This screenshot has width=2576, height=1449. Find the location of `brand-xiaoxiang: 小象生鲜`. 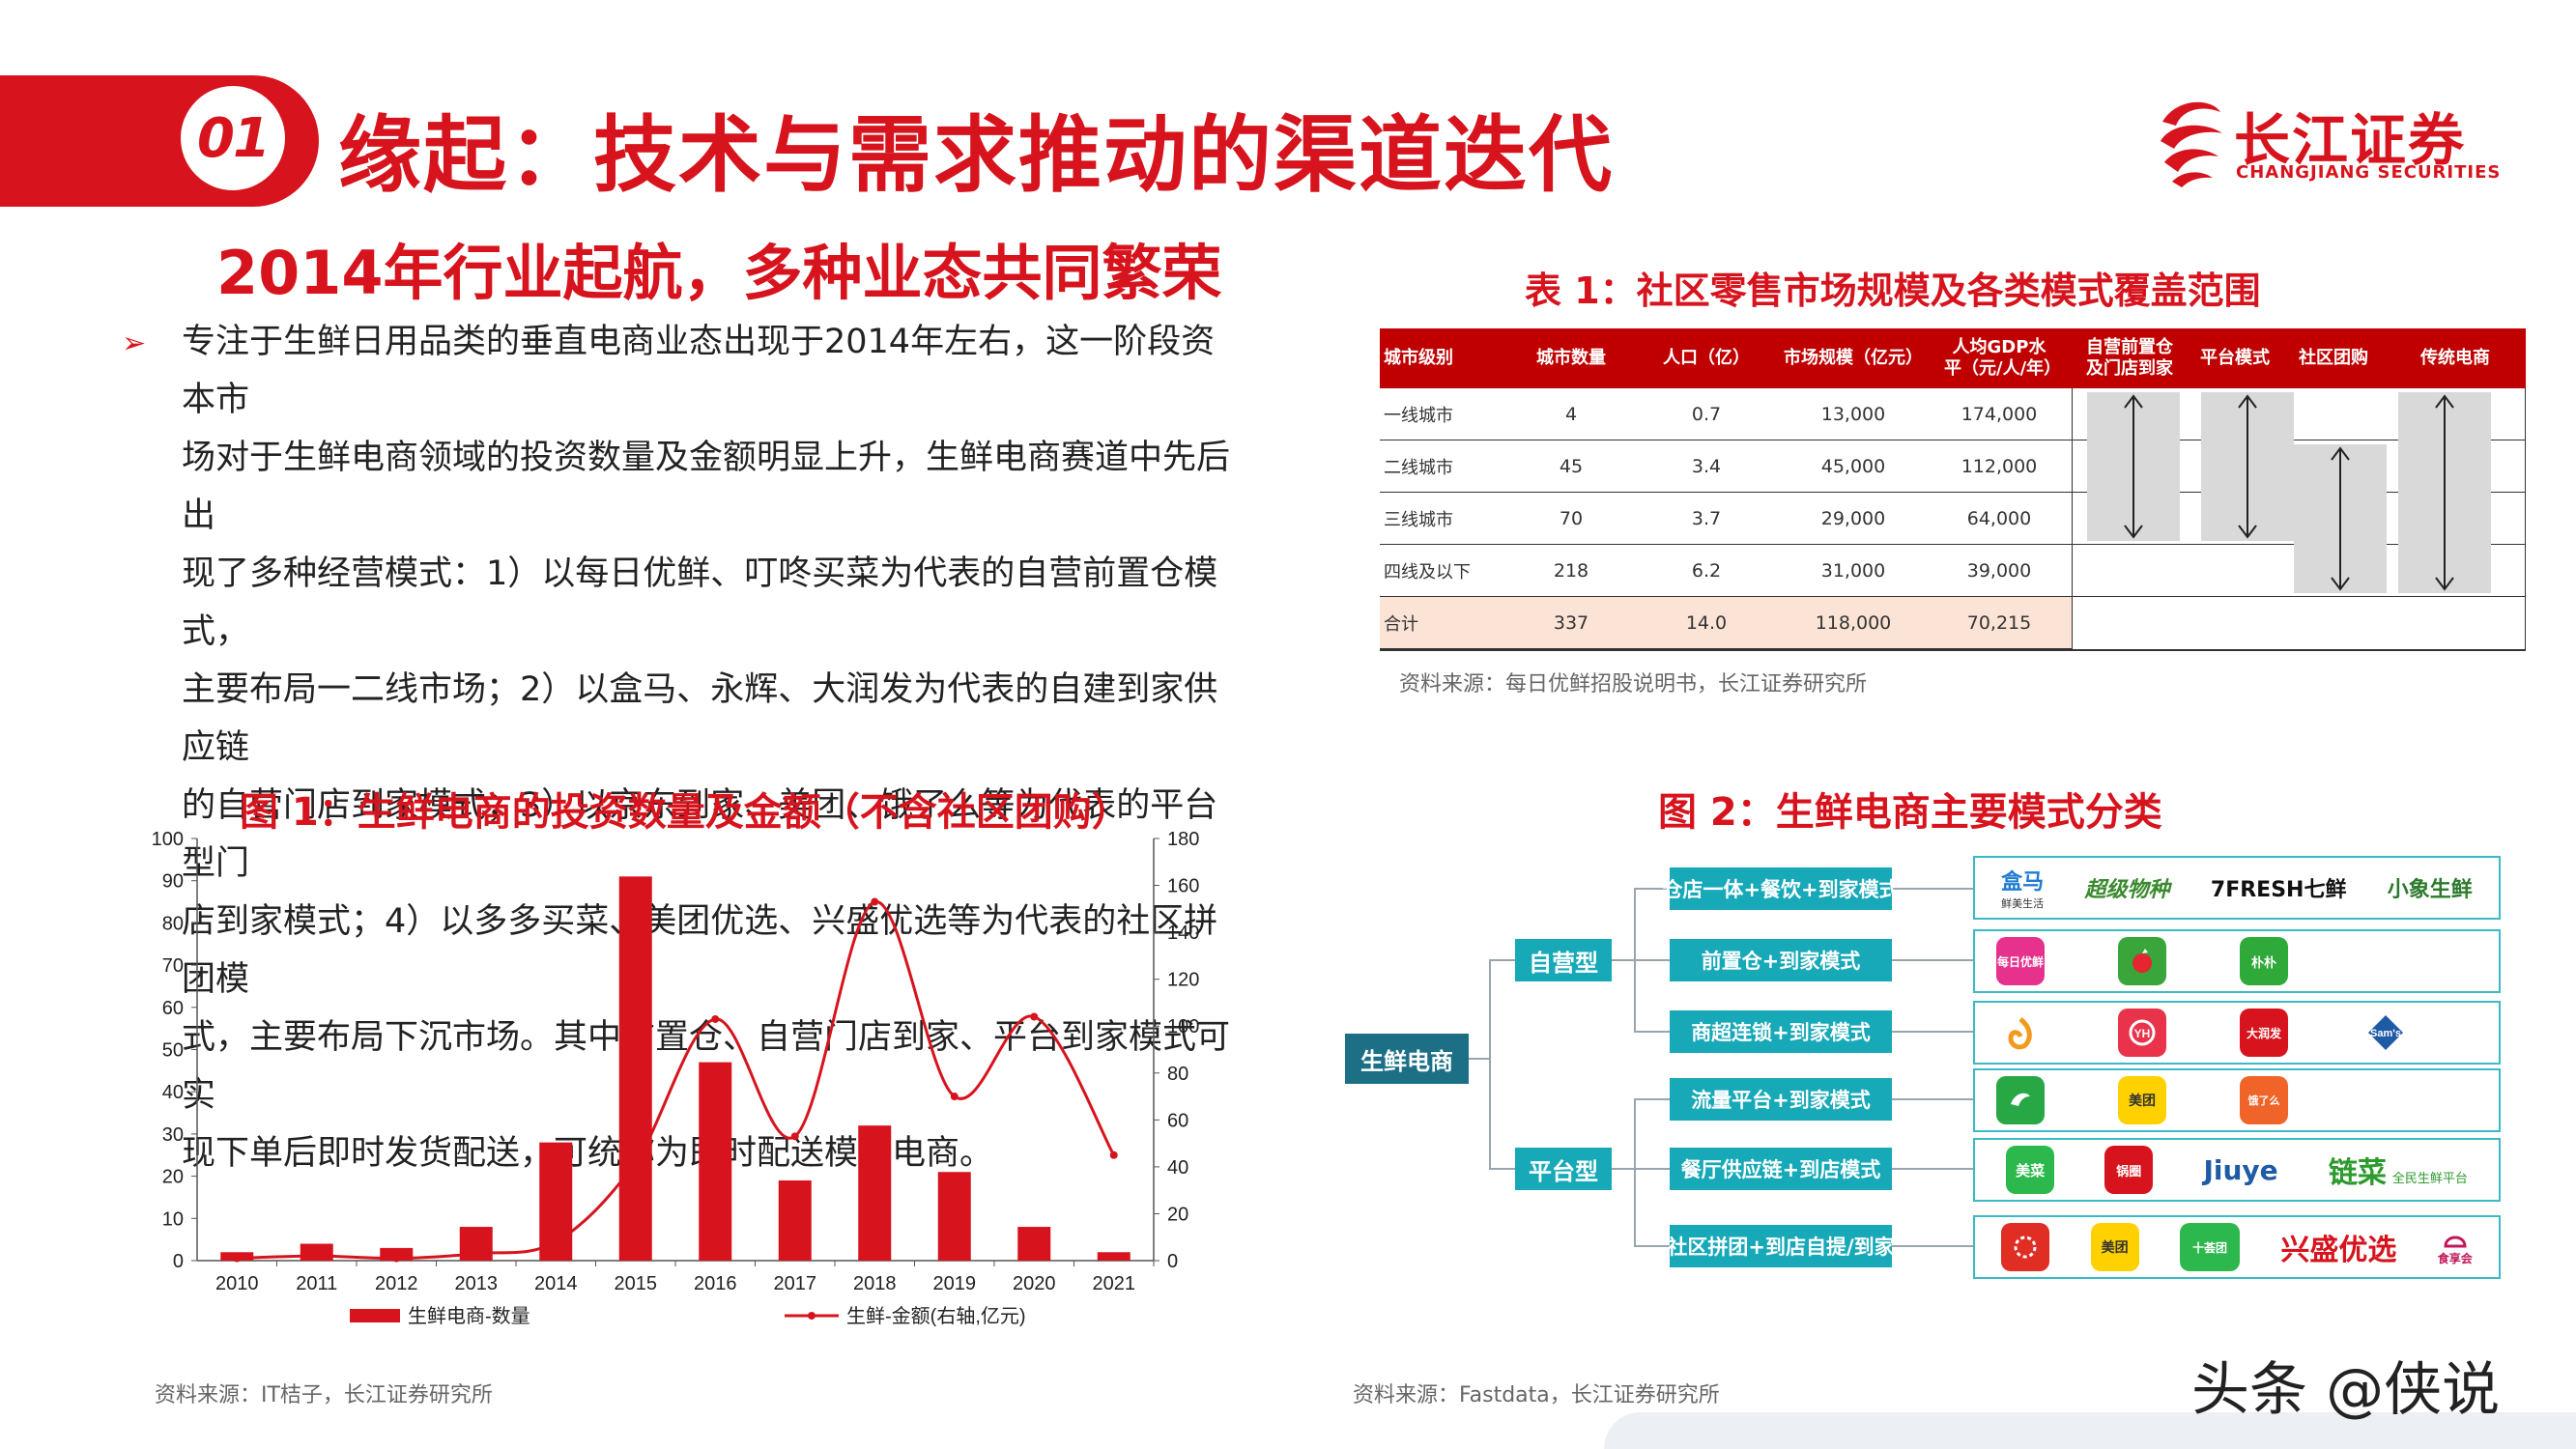

brand-xiaoxiang: 小象生鲜 is located at coordinates (2430, 890).